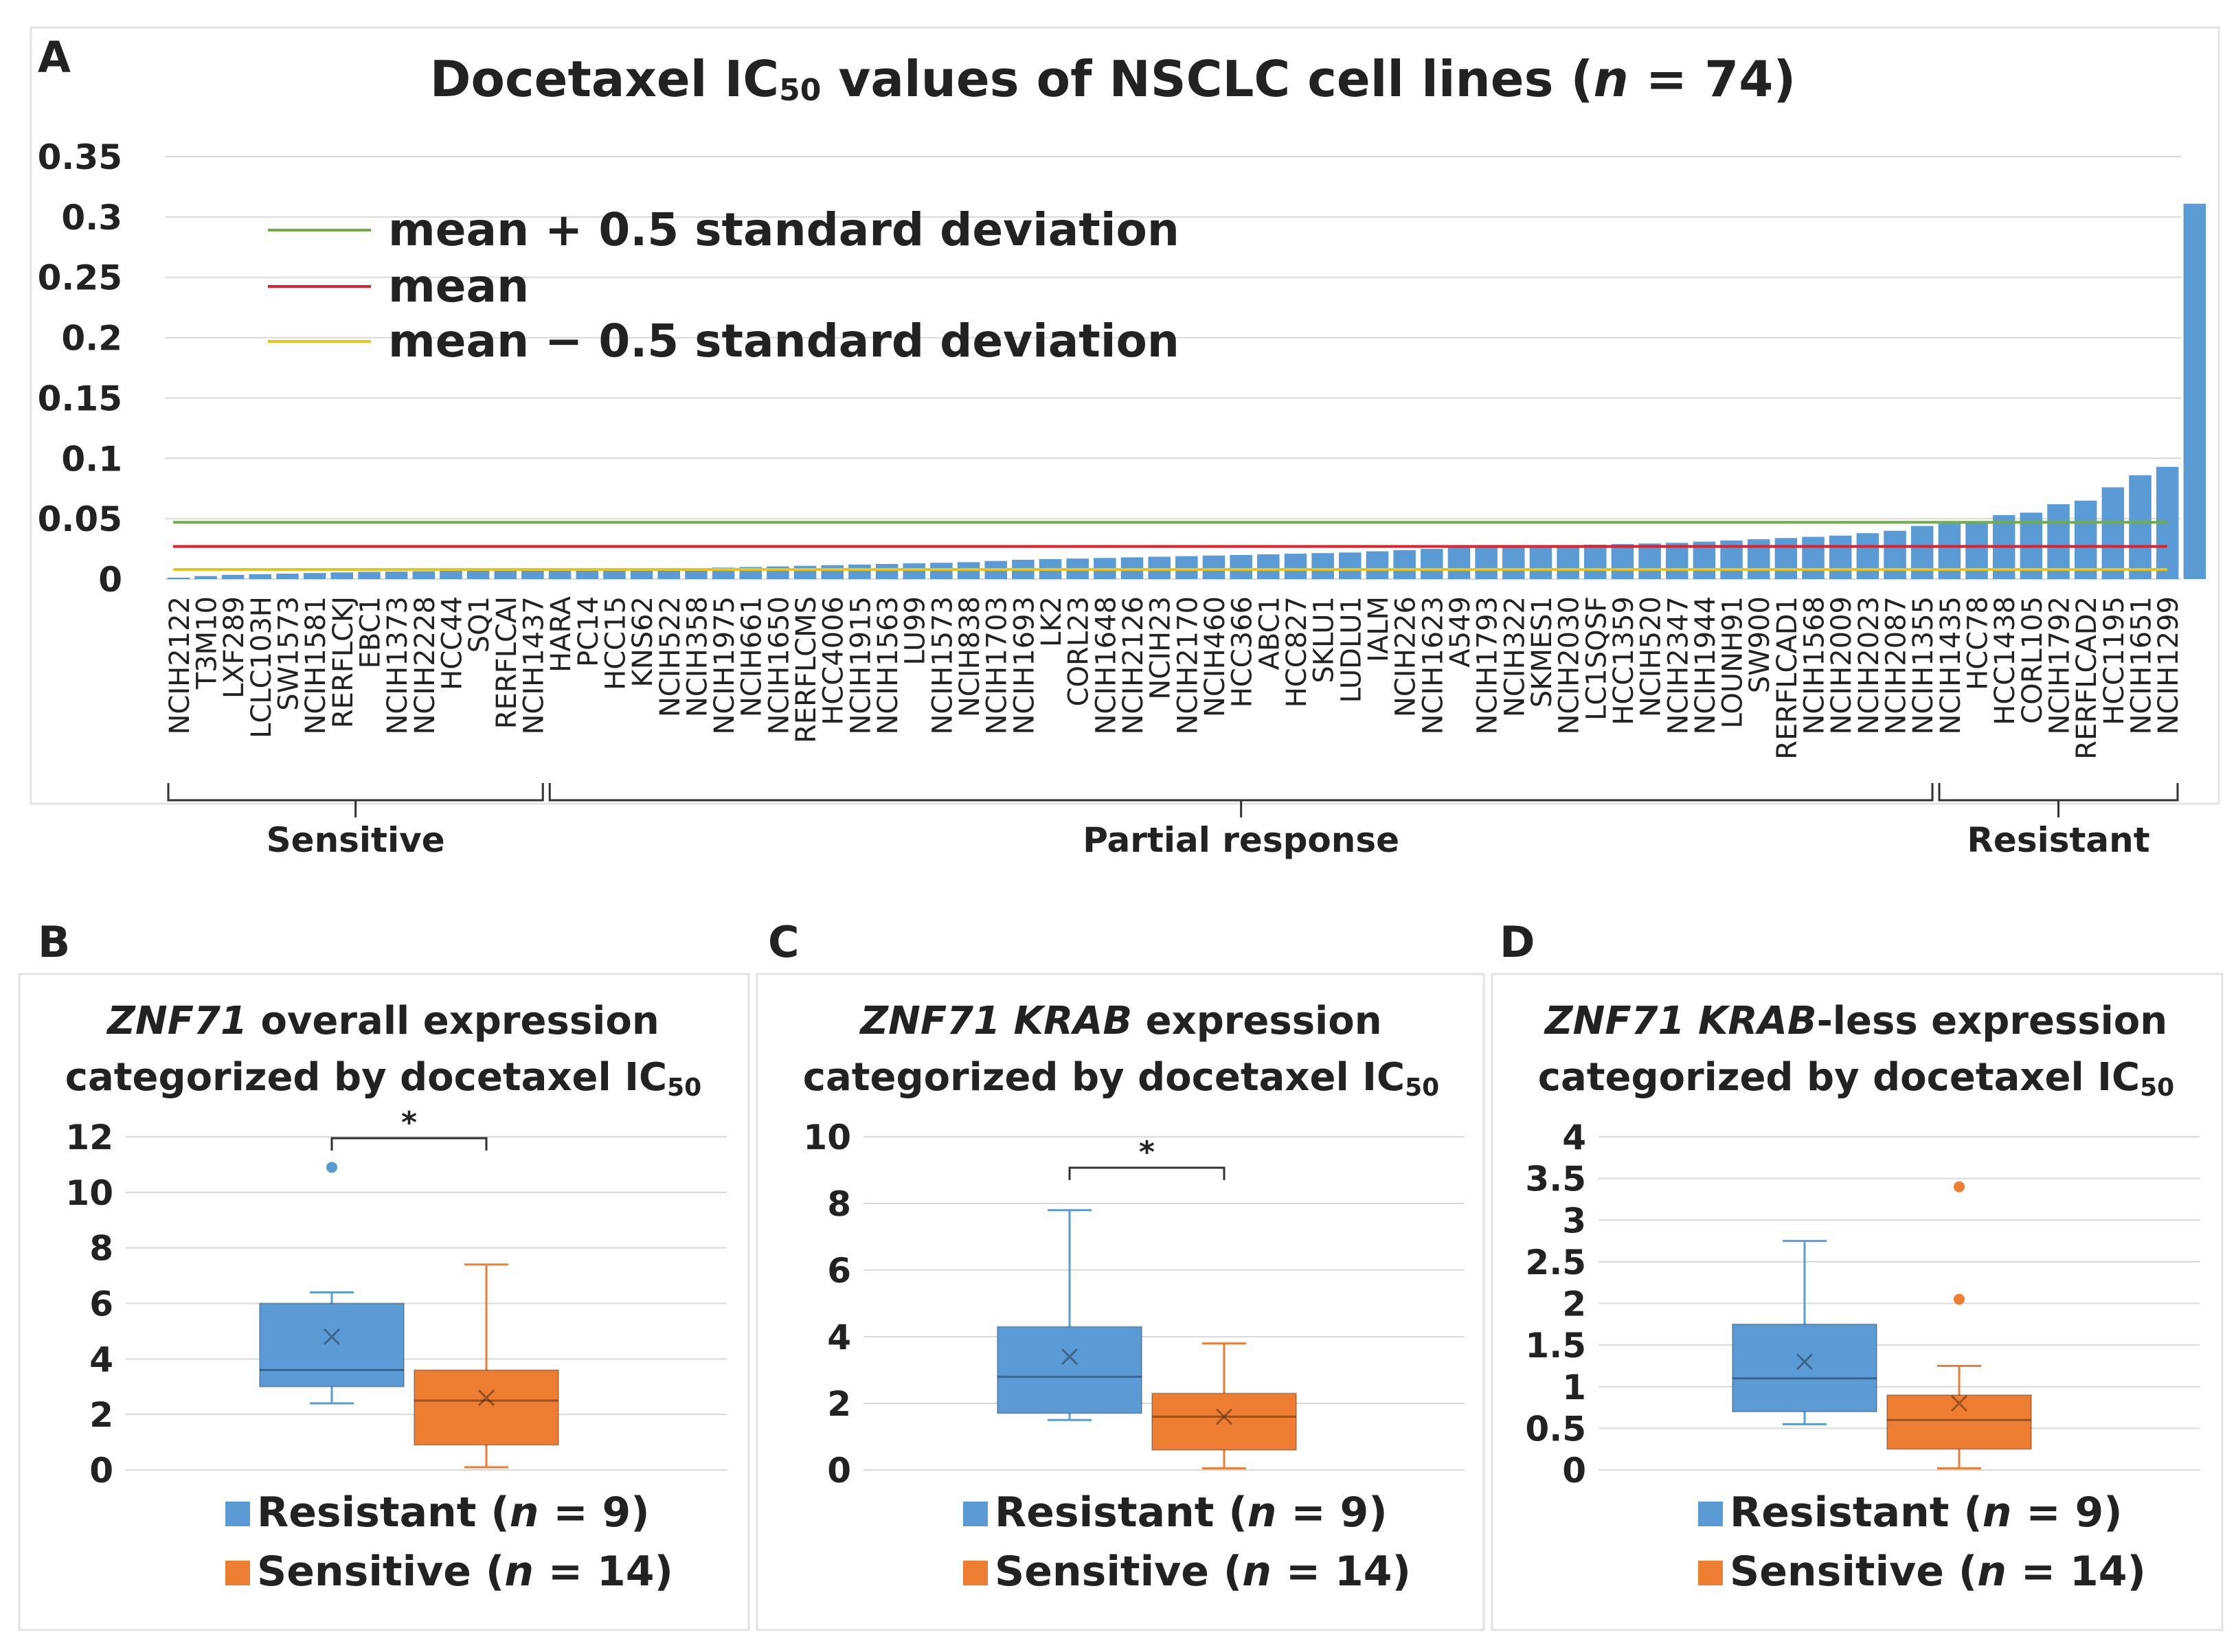 This screenshot has height=1652, width=2236. I want to click on x-tick-label: RERFLCAD1, so click(1787, 678).